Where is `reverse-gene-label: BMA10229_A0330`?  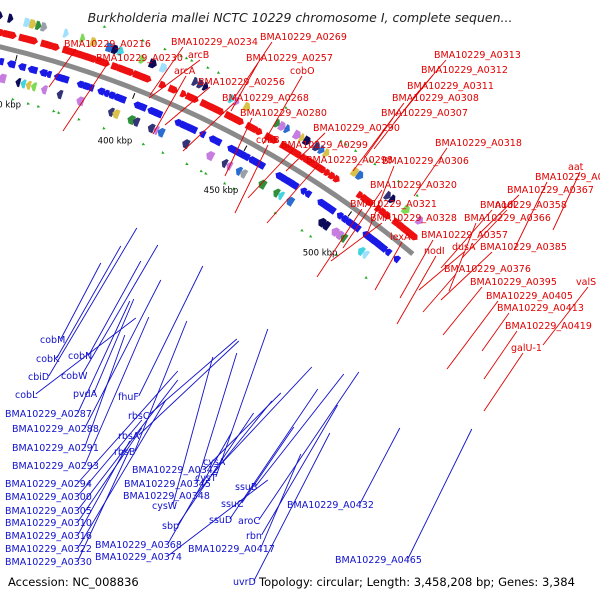
reverse-gene-label: BMA10229_A0330 is located at coordinates (48, 562).